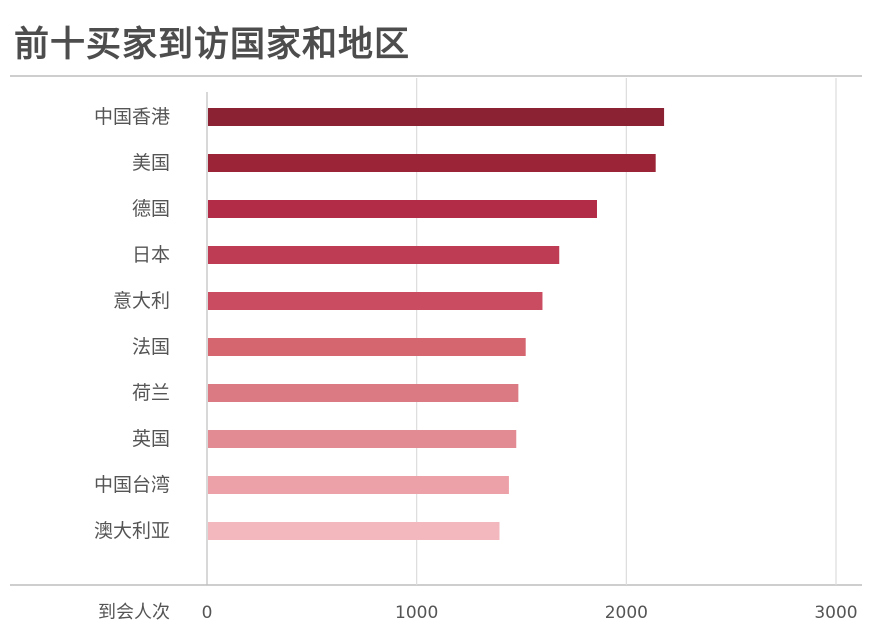 The height and width of the screenshot is (638, 875). Describe the element at coordinates (151, 163) in the screenshot. I see `category-label: 美国` at that location.